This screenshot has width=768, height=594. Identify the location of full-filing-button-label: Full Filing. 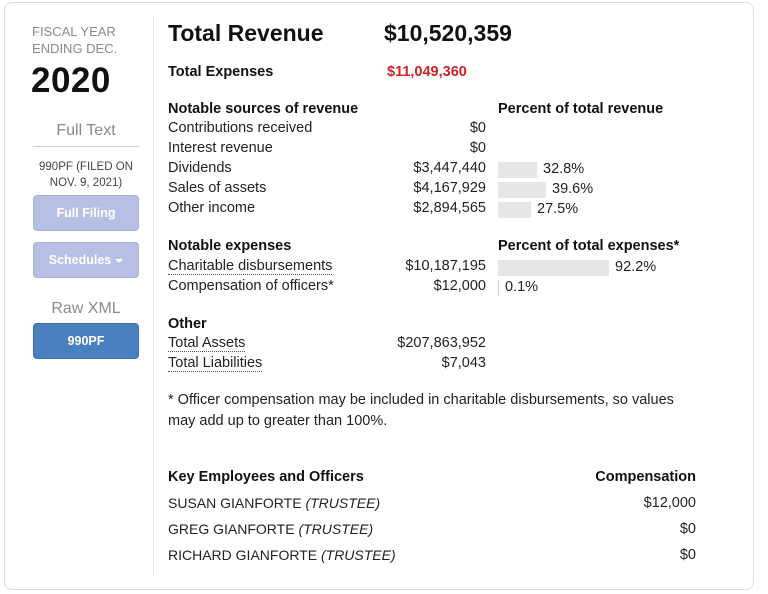
(86, 213).